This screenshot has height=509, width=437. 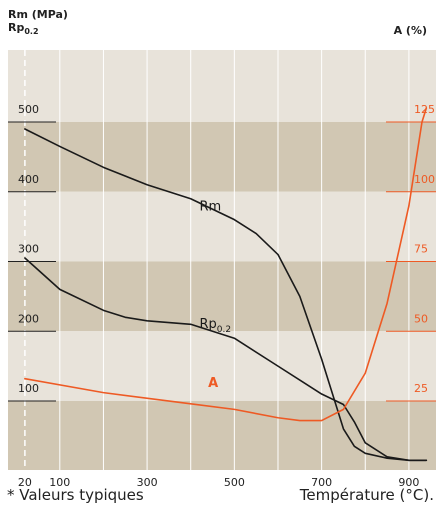 What do you see at coordinates (75, 495) in the screenshot?
I see `footnote: * Valeurs typiques` at bounding box center [75, 495].